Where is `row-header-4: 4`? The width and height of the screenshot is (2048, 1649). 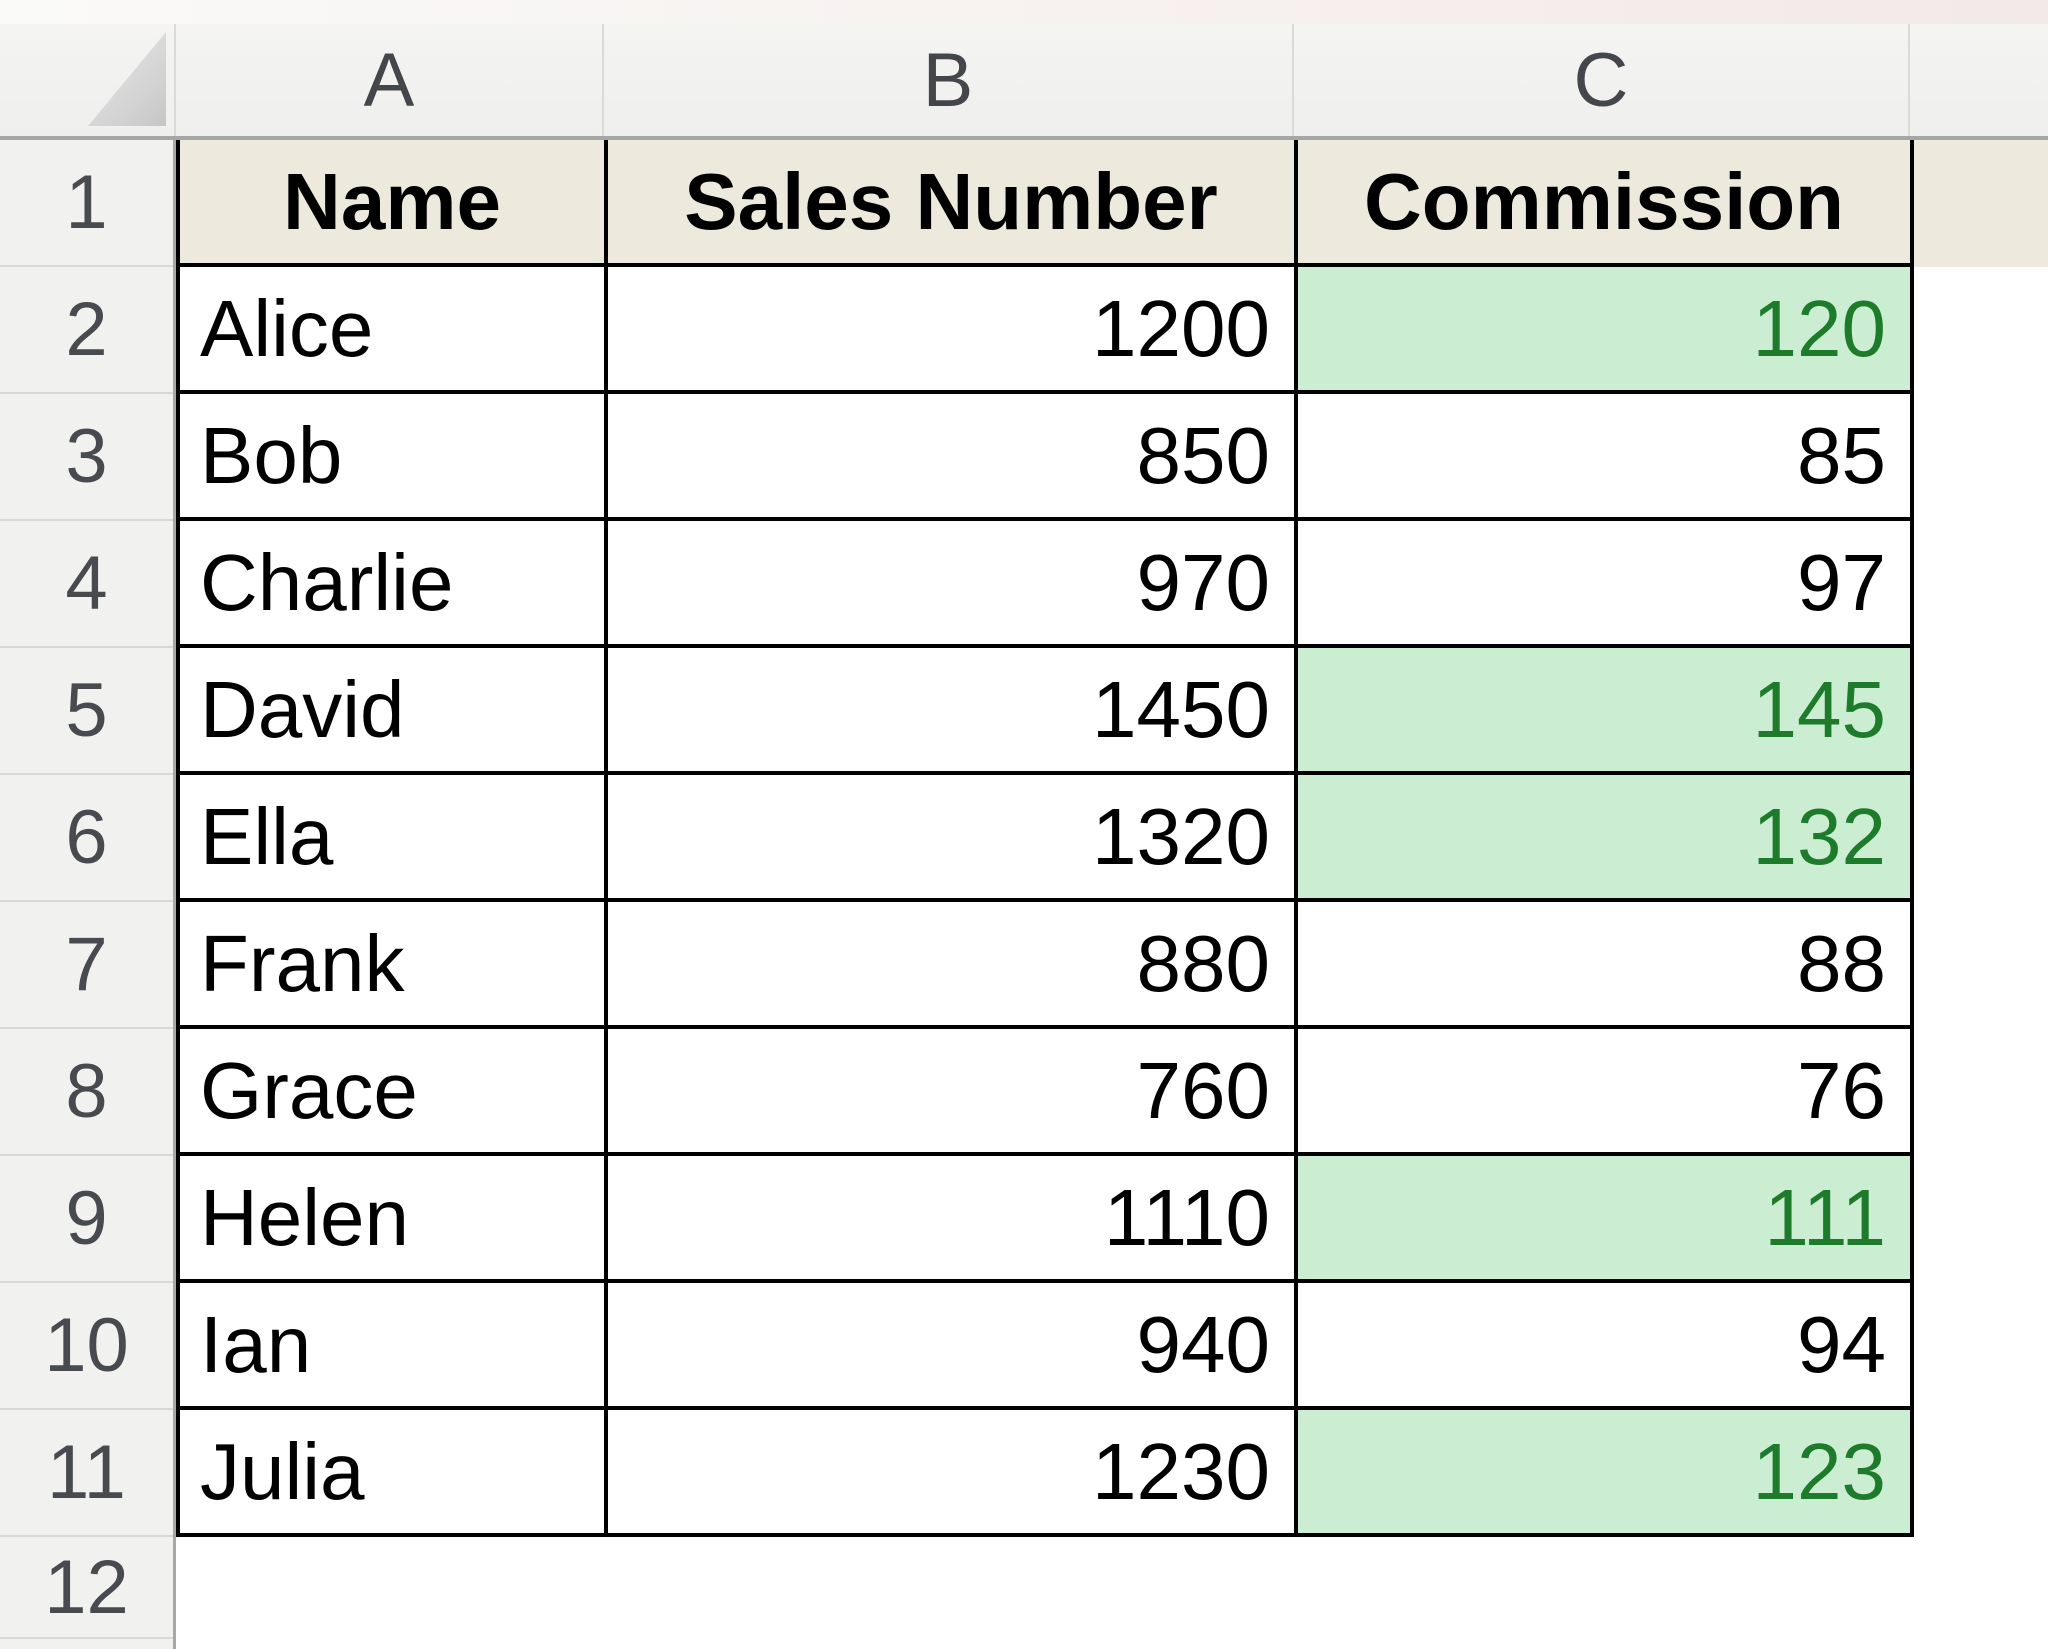
row-header-4: 4 is located at coordinates (86, 584).